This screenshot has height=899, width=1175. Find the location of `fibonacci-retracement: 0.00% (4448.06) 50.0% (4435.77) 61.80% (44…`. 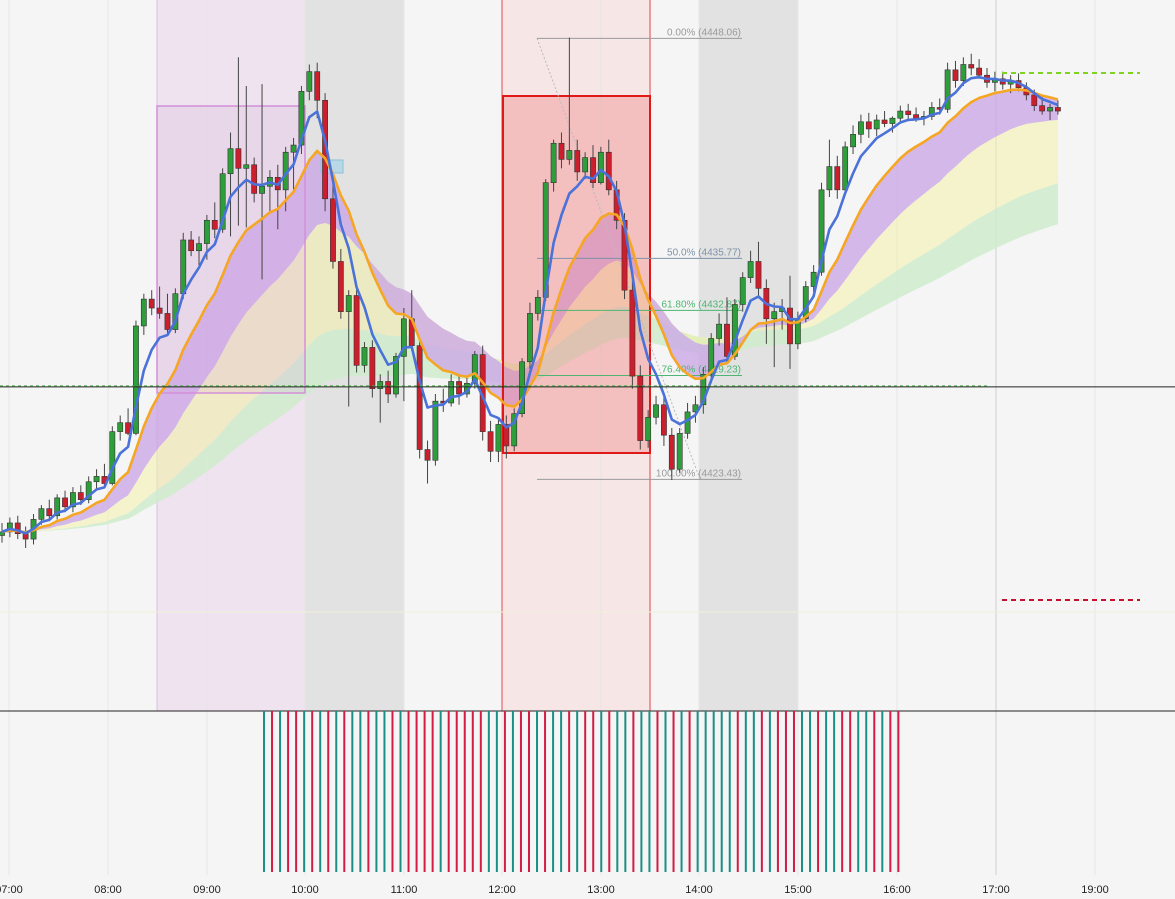

fibonacci-retracement: 0.00% (4448.06) 50.0% (4435.77) 61.80% (44… is located at coordinates (639, 253).